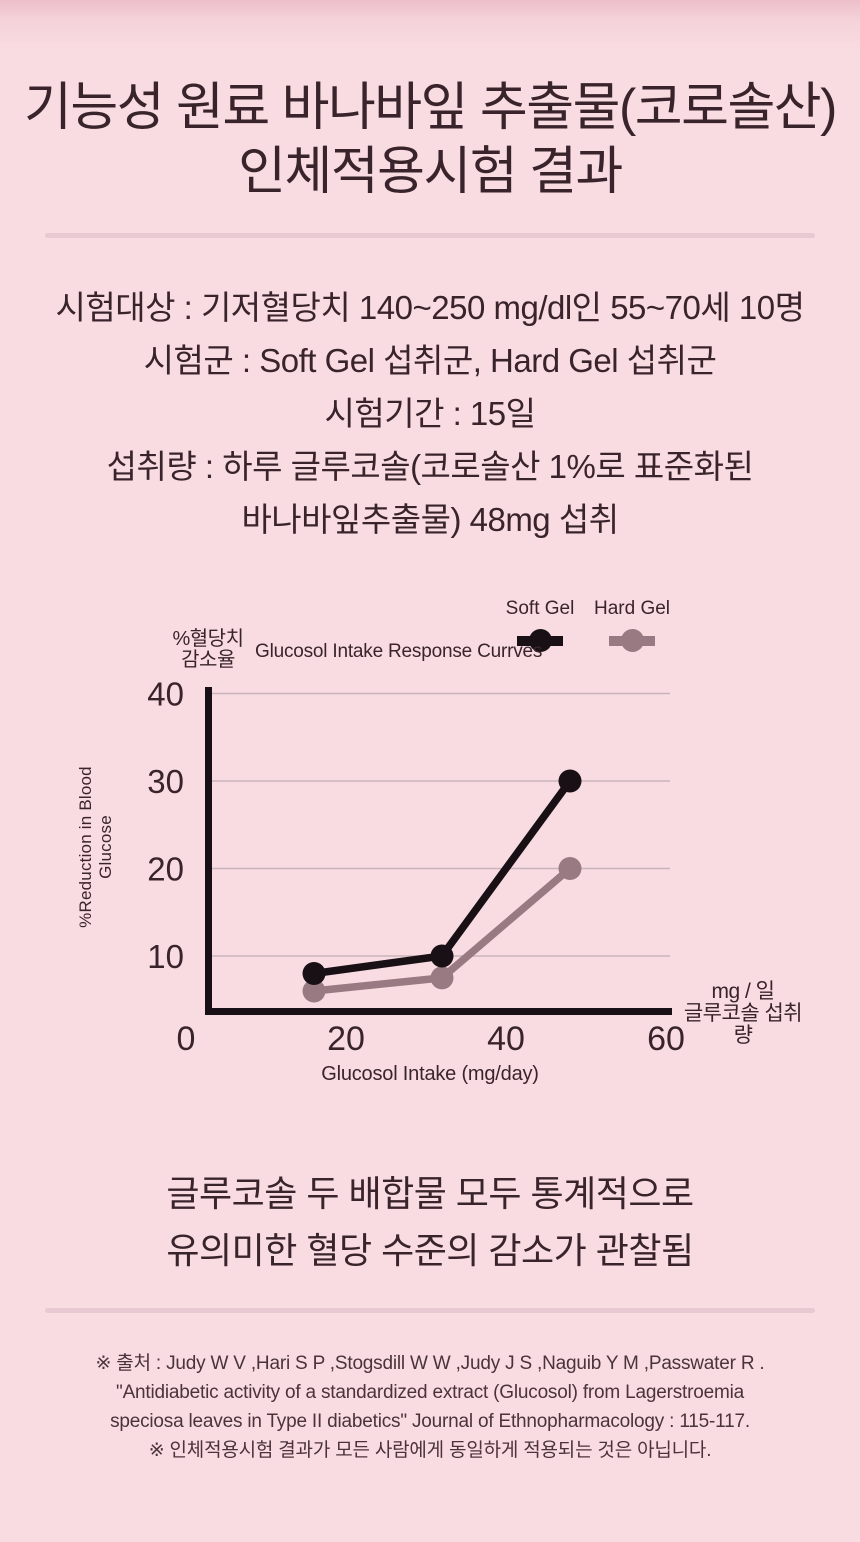  I want to click on legend-item-soft-gel: Soft Gel, so click(540, 625).